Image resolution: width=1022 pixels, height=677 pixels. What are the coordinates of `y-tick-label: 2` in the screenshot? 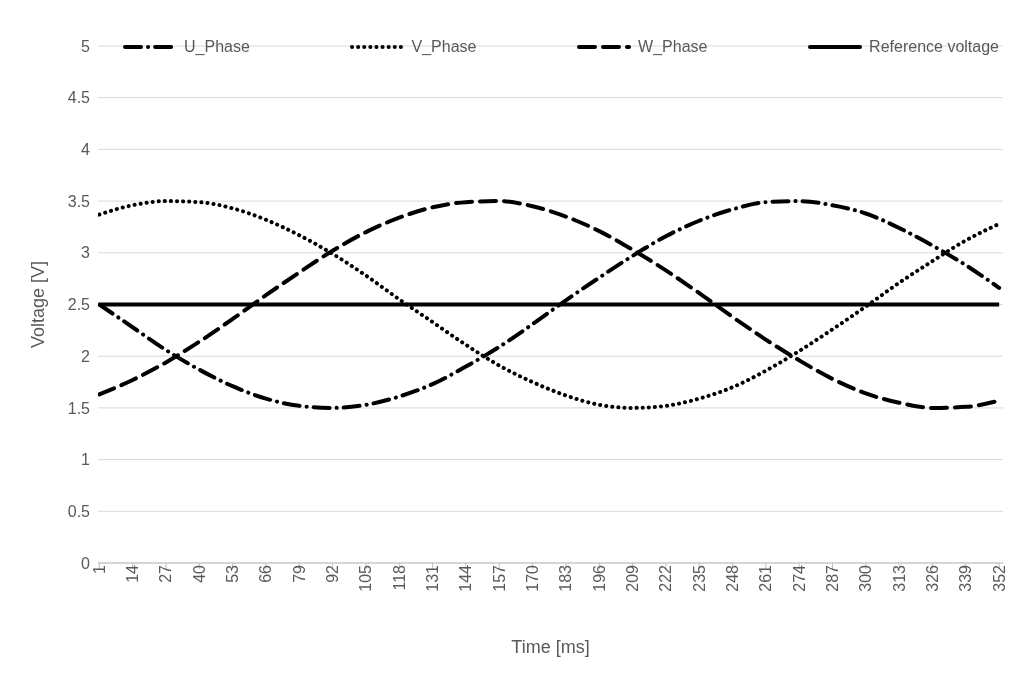 It's located at (86, 356).